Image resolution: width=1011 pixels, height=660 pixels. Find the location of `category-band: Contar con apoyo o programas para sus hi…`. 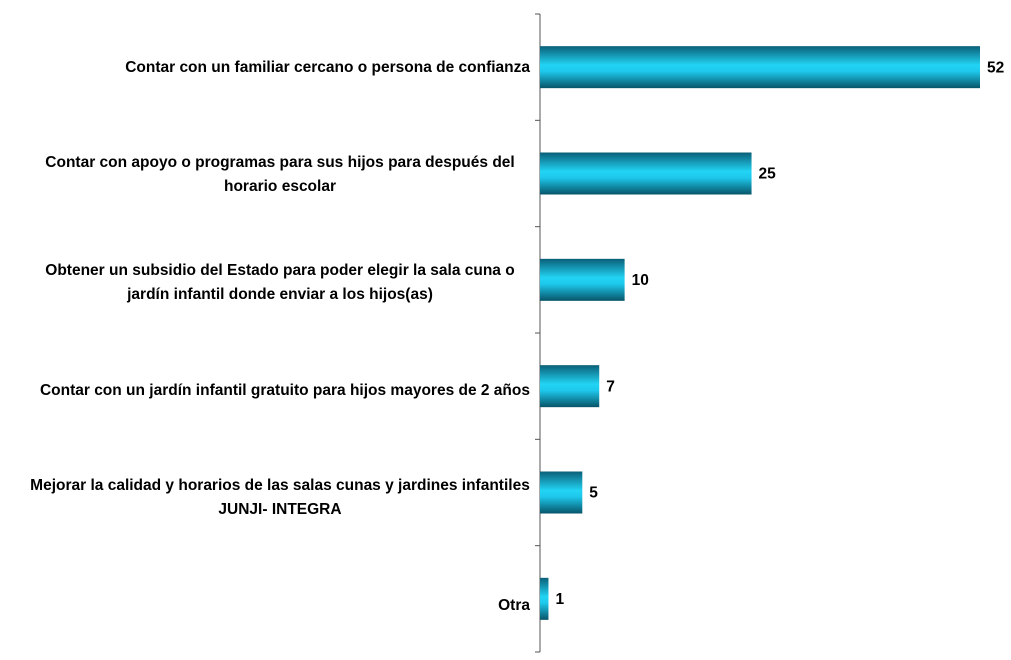

category-band: Contar con apoyo o programas para sus hi… is located at coordinates (265, 176).